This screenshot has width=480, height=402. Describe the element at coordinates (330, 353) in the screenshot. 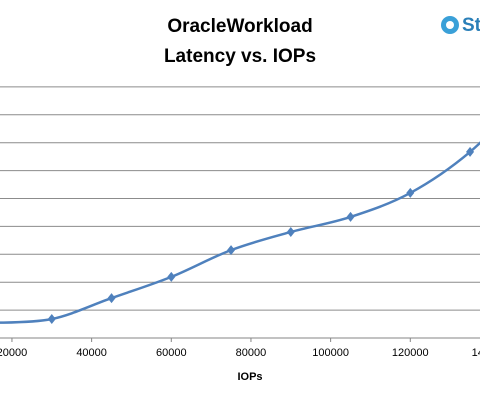

I see `x-tick-label: 100000` at that location.